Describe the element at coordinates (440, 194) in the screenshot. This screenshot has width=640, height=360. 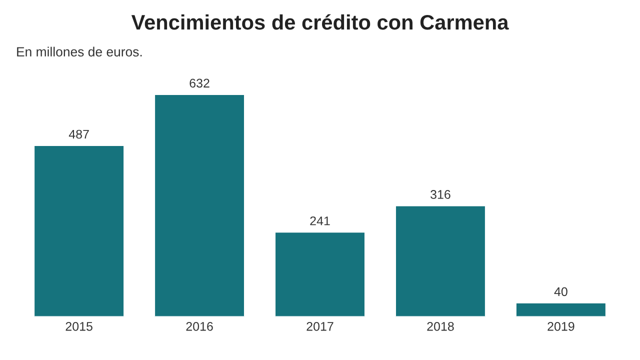
I see `data-label: 316` at that location.